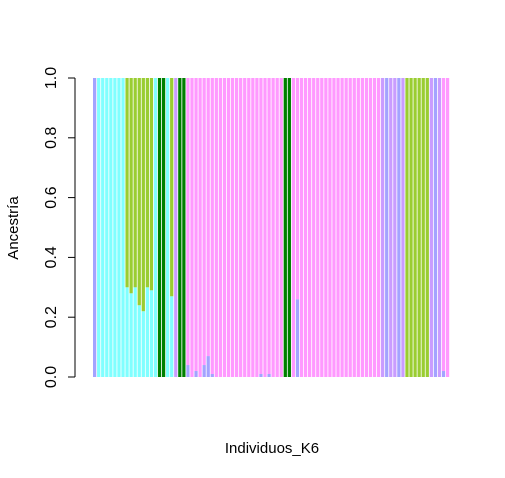  What do you see at coordinates (51, 257) in the screenshot?
I see `y-tick-label: 0.4` at bounding box center [51, 257].